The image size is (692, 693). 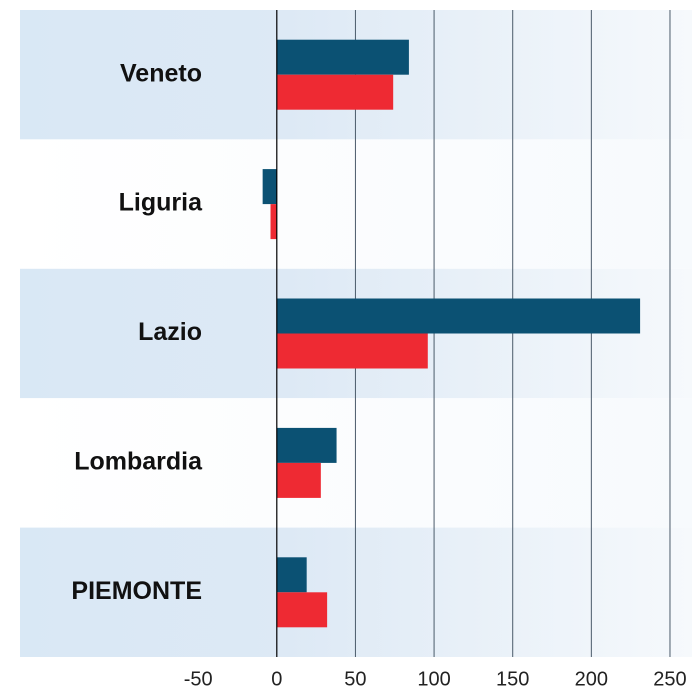 I want to click on x-tick-label: 150, so click(x=512, y=679).